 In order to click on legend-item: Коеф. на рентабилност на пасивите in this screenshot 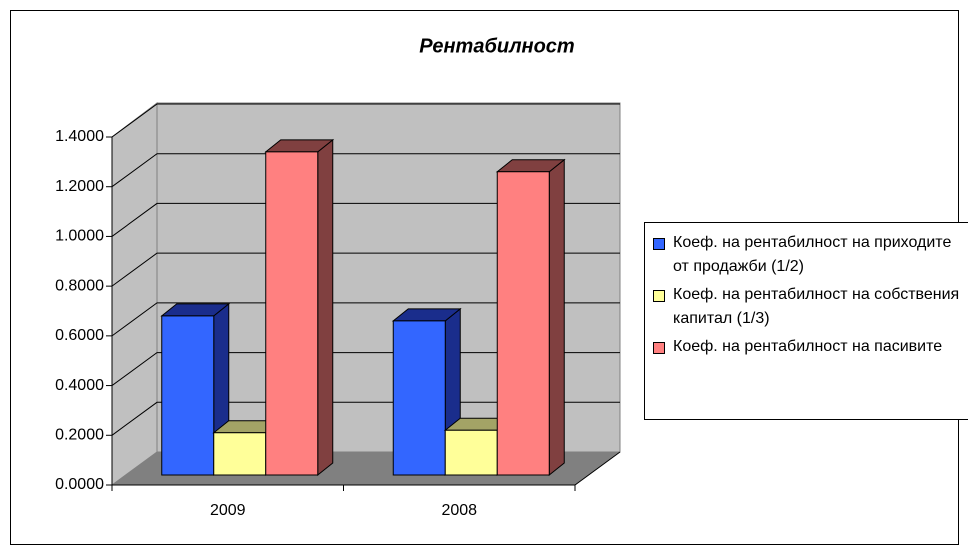, I will do `click(806, 347)`.